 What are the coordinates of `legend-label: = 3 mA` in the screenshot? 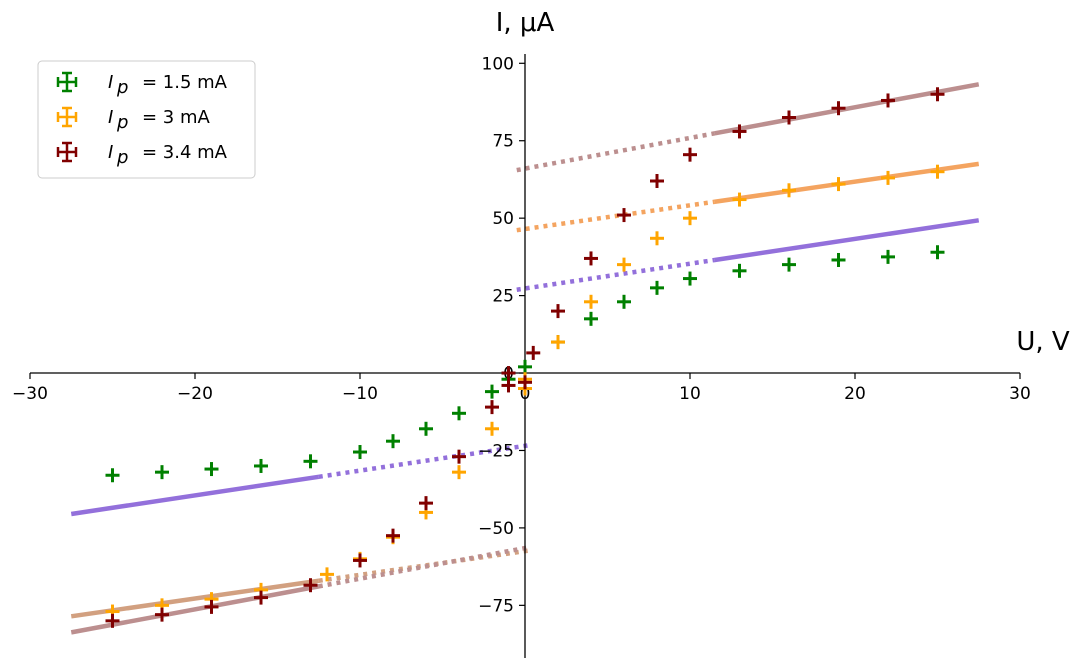 It's located at (176, 117).